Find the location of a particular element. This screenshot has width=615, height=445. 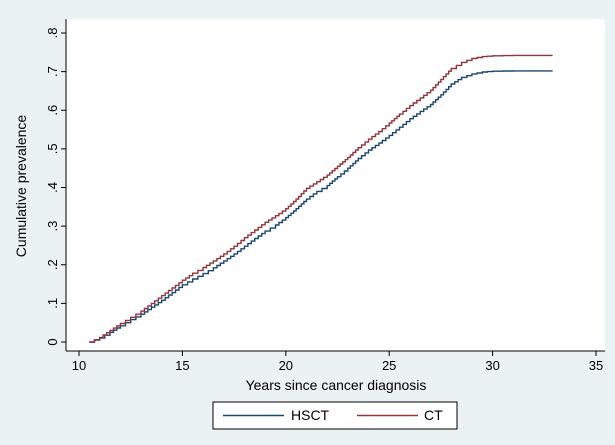

x-tick-label: 30 is located at coordinates (492, 365).